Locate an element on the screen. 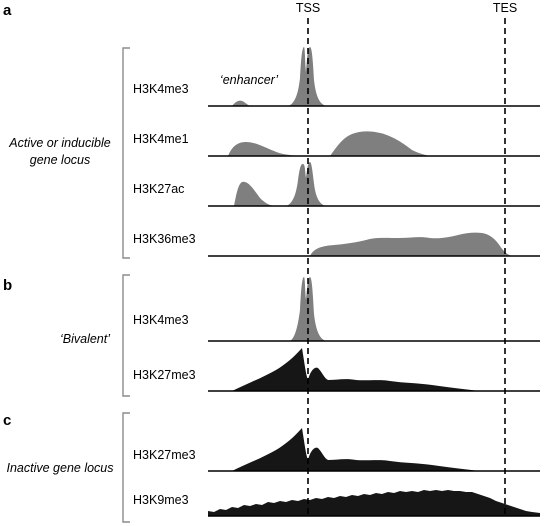  group-label-inactive: Inactive gene locus is located at coordinates (59, 468).